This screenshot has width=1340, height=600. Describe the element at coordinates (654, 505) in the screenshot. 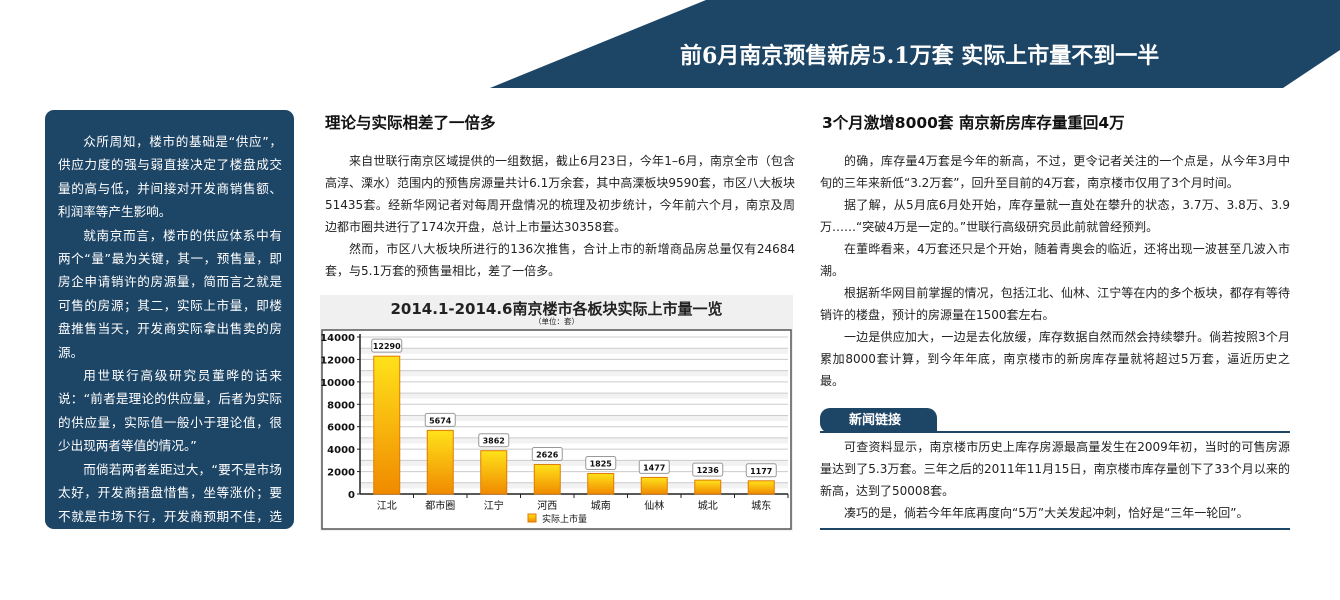

I see `x-tick-label: 仙林` at that location.